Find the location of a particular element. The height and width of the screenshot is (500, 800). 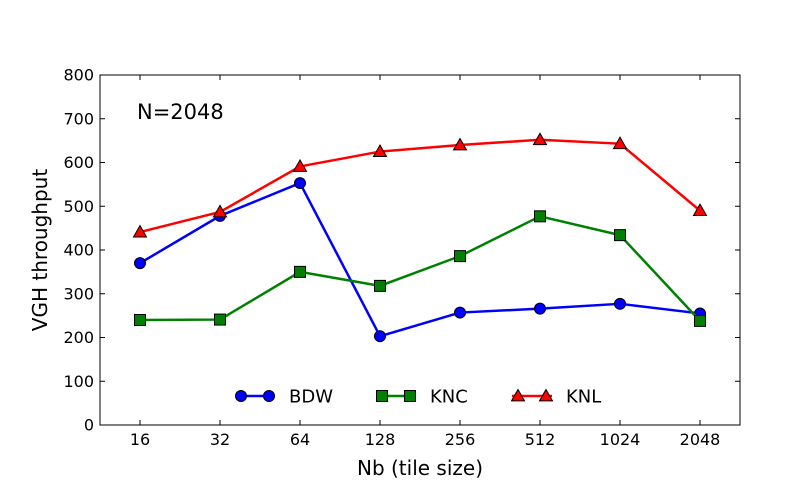

x-tick-label: 64 is located at coordinates (300, 439).